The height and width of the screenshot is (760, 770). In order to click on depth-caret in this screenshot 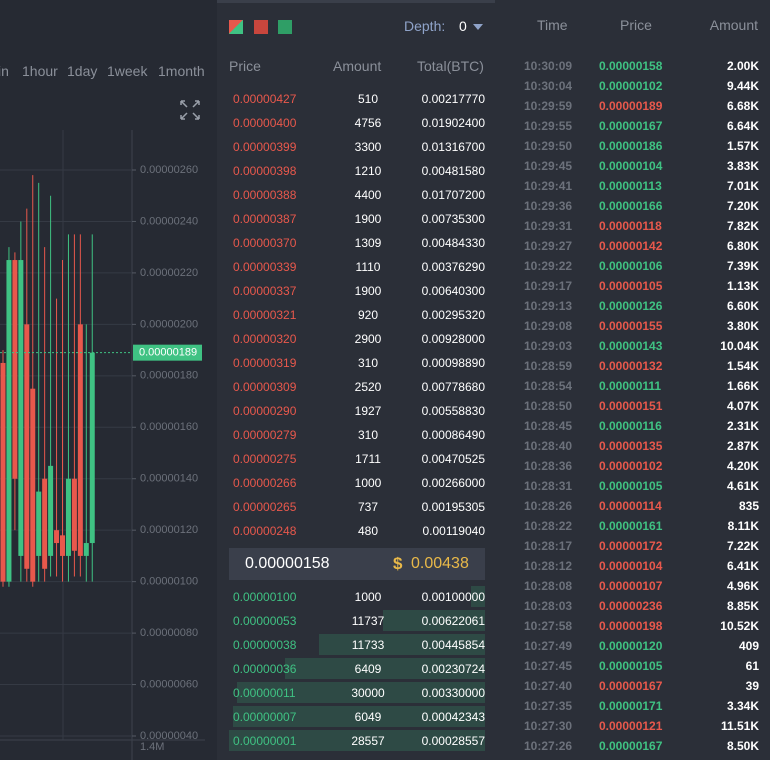, I will do `click(478, 27)`.